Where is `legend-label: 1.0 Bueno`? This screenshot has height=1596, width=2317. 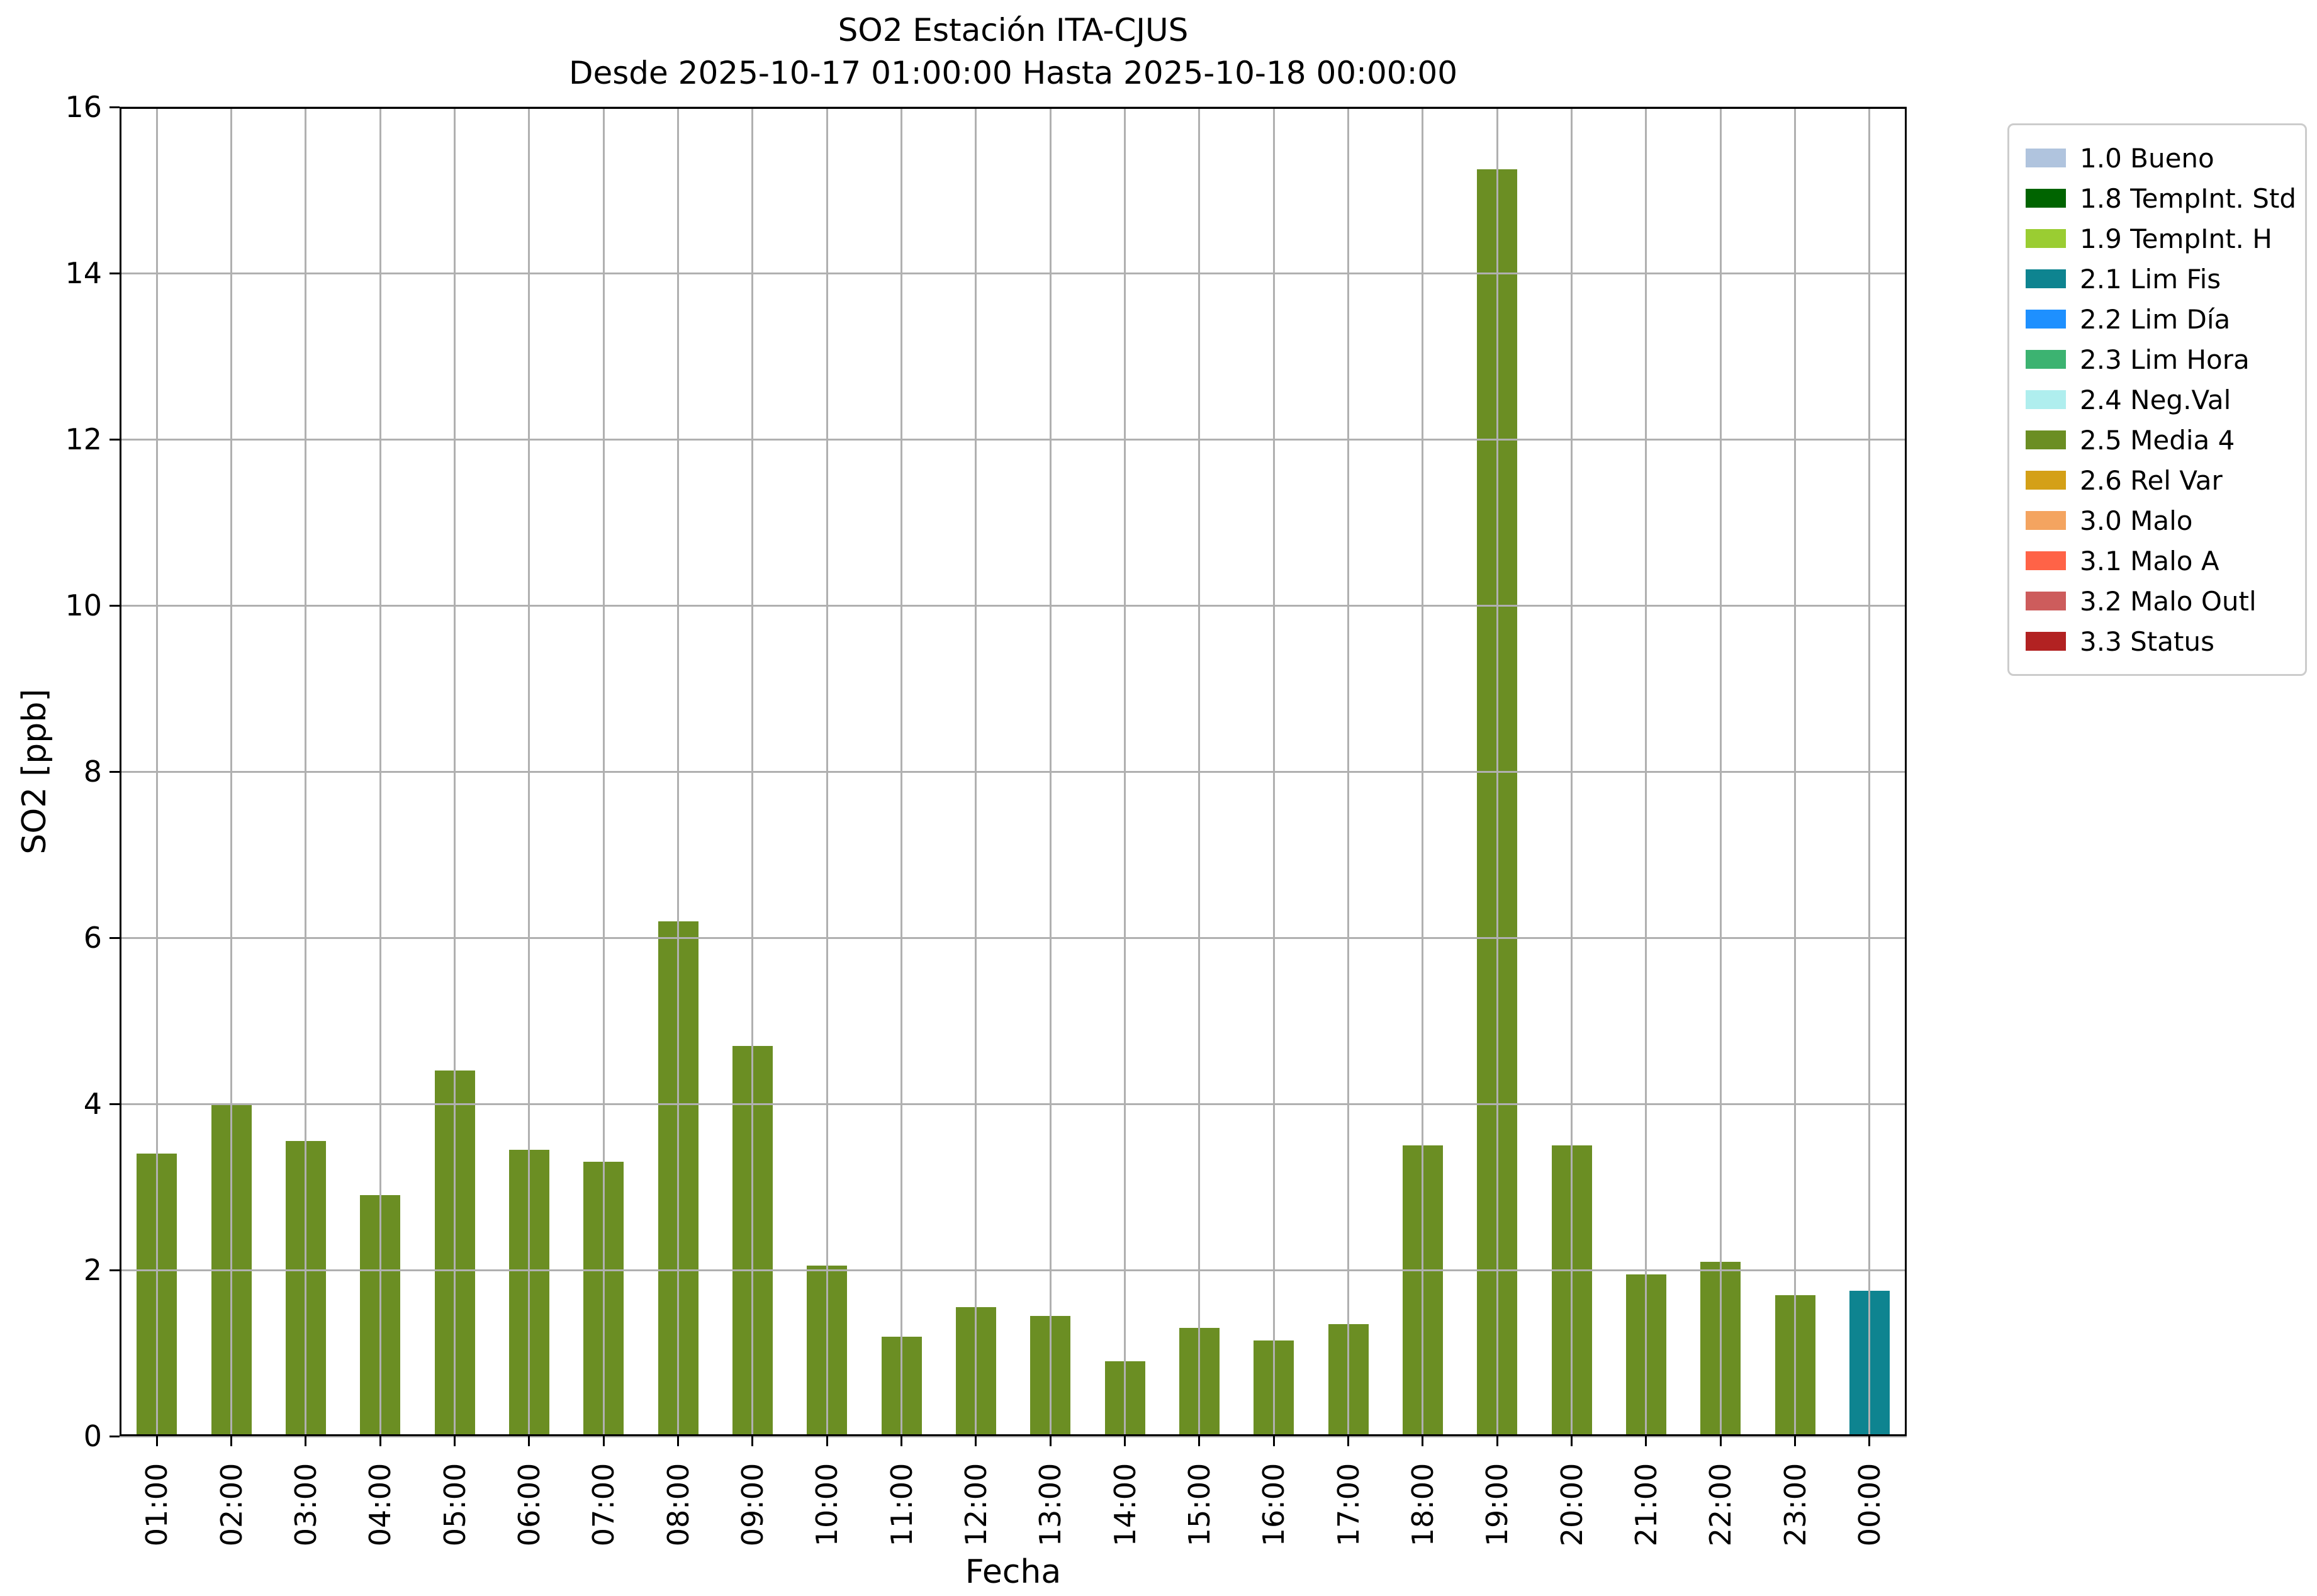 legend-label: 1.0 Bueno is located at coordinates (2147, 158).